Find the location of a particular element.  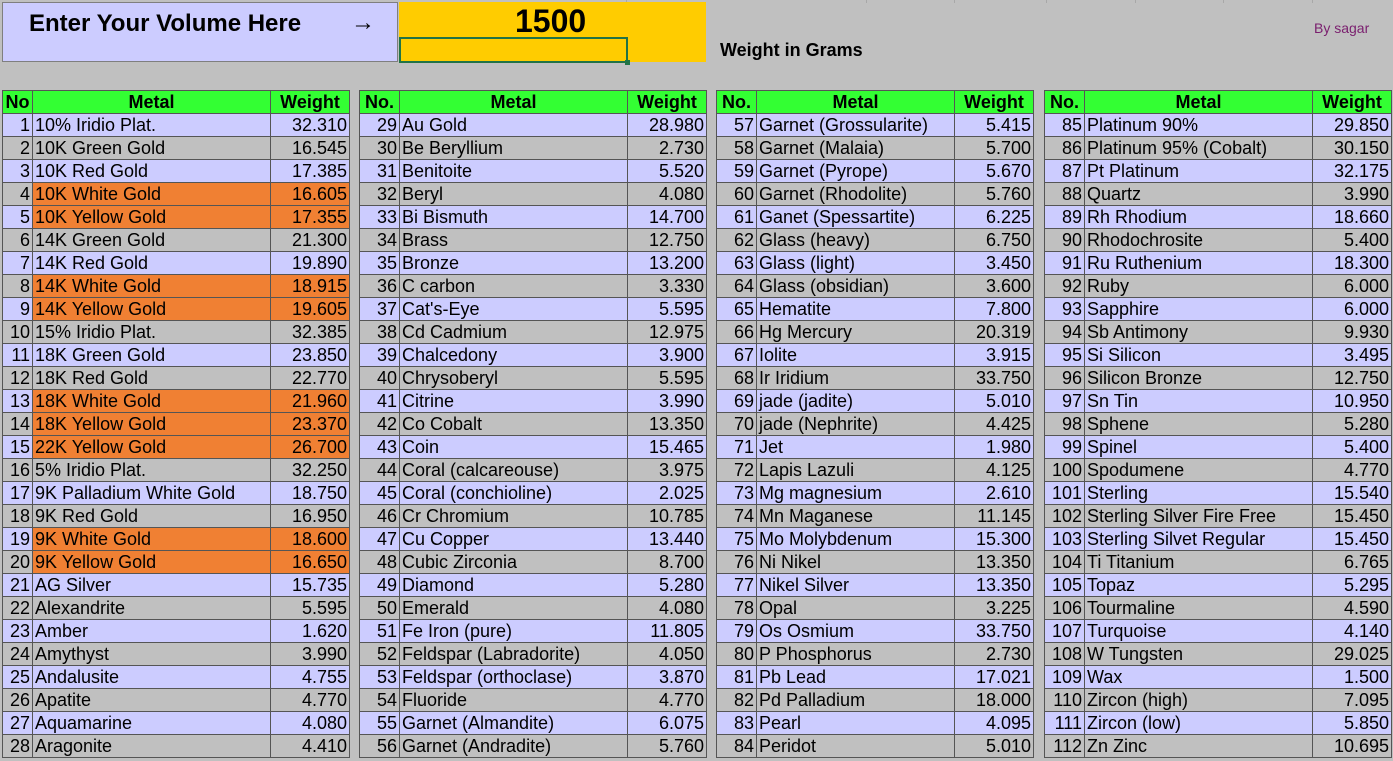

cell-no: 9 is located at coordinates (17, 309).